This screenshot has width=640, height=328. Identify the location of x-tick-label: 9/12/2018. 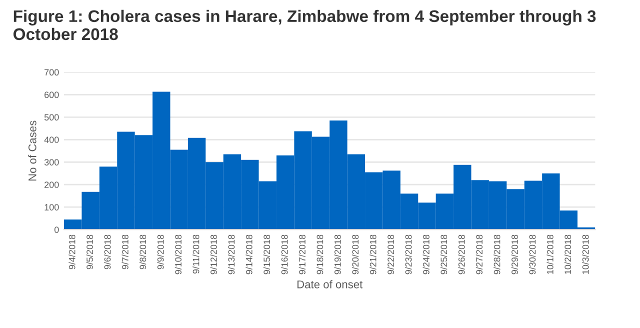
(213, 254).